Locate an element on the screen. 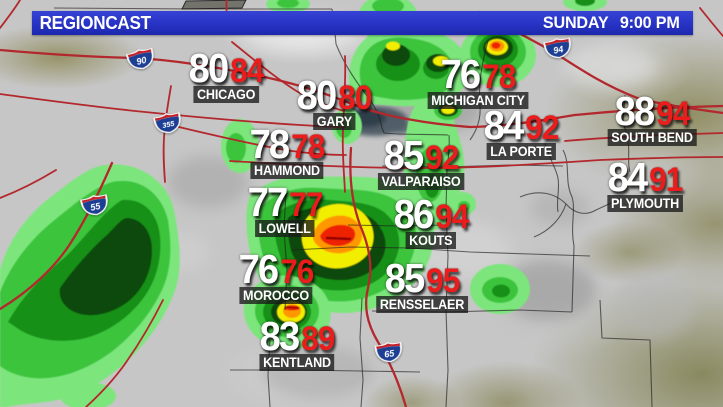 The image size is (723, 407). temp-white: 83 is located at coordinates (280, 336).